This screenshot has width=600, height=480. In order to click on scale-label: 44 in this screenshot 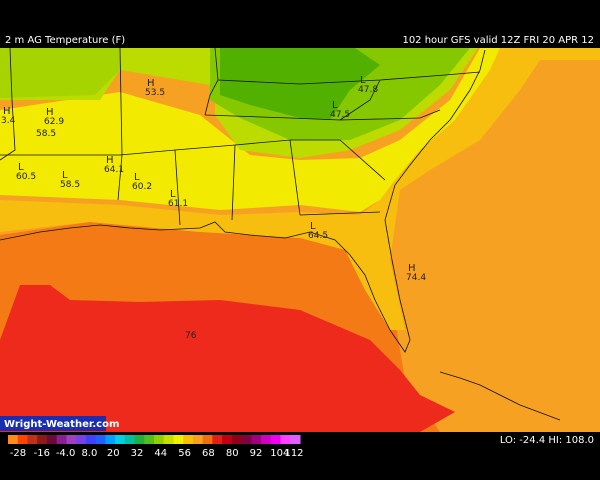, I will do `click(160, 453)`.